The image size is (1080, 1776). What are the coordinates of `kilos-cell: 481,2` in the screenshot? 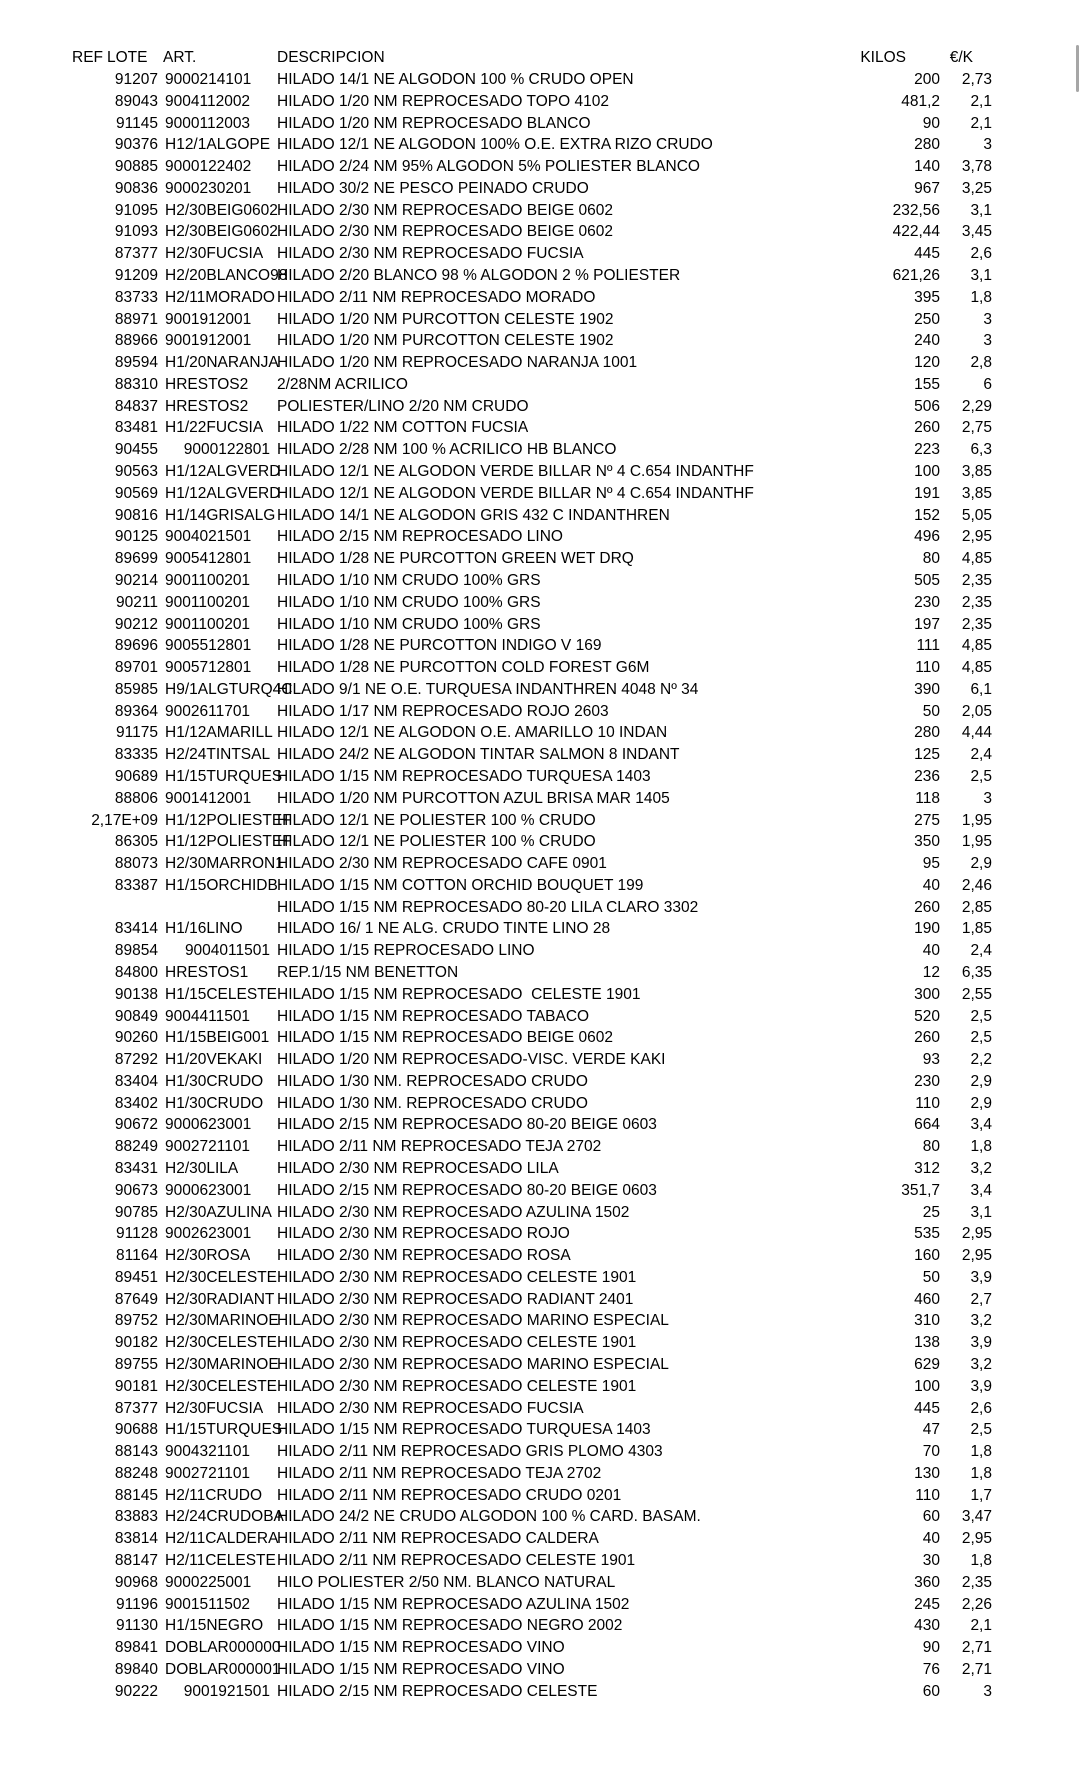 It's located at (920, 101).